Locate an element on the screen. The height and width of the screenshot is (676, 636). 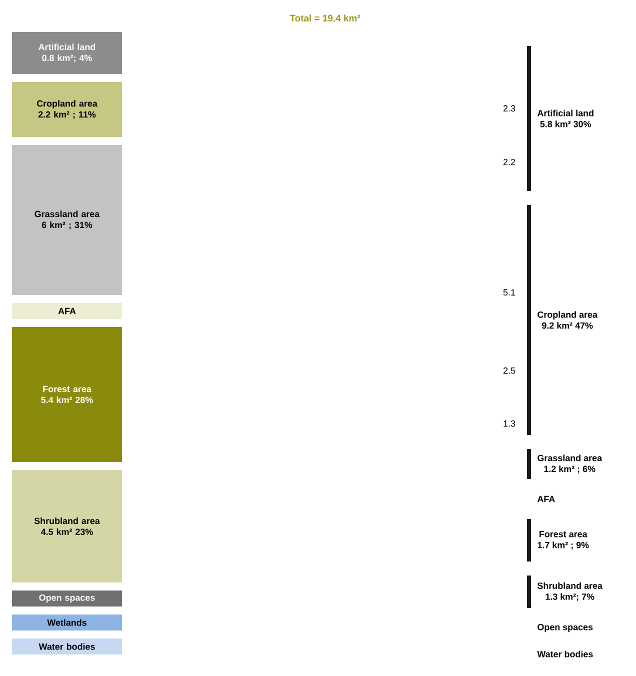
data-label: 4.5 km² 23% is located at coordinates (66, 532).